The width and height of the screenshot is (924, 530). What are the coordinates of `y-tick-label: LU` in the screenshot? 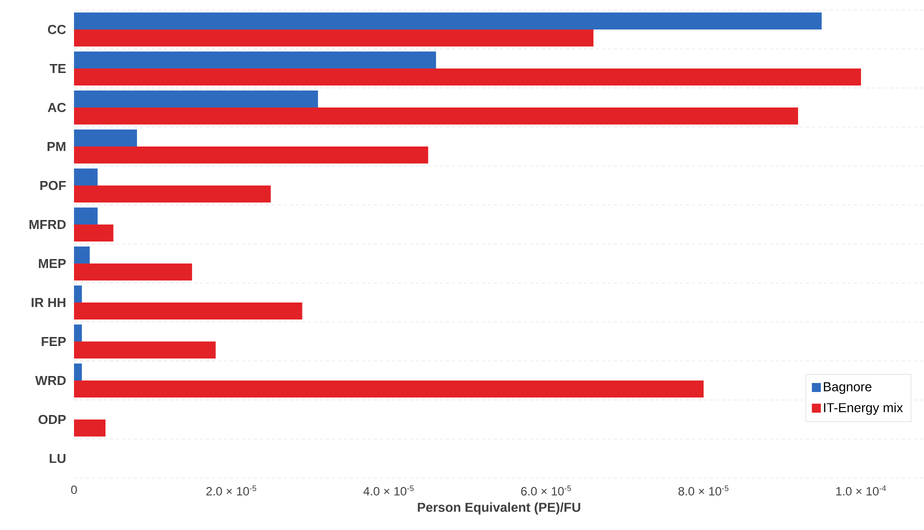 It's located at (58, 459).